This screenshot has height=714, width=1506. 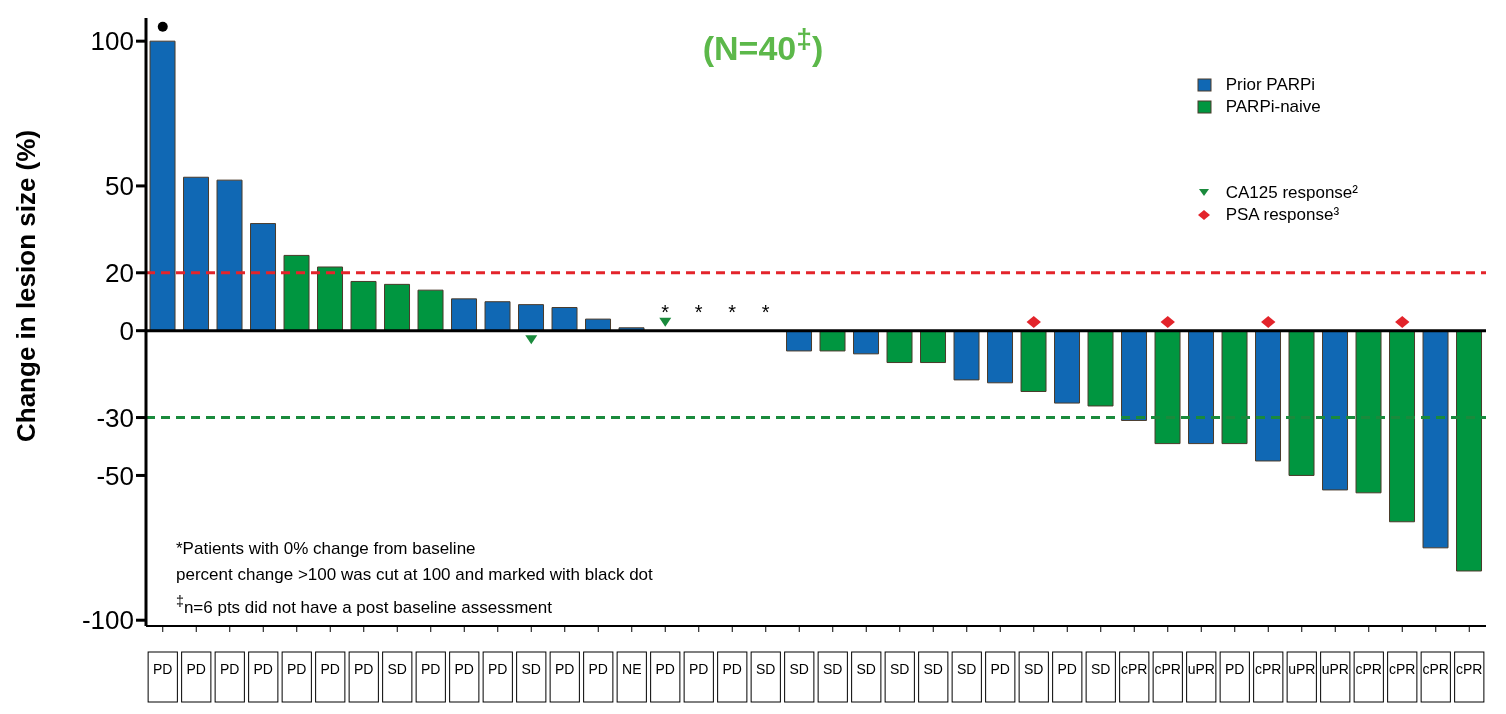 I want to click on y-axis-title: Change in lesion size (%), so click(x=26, y=285).